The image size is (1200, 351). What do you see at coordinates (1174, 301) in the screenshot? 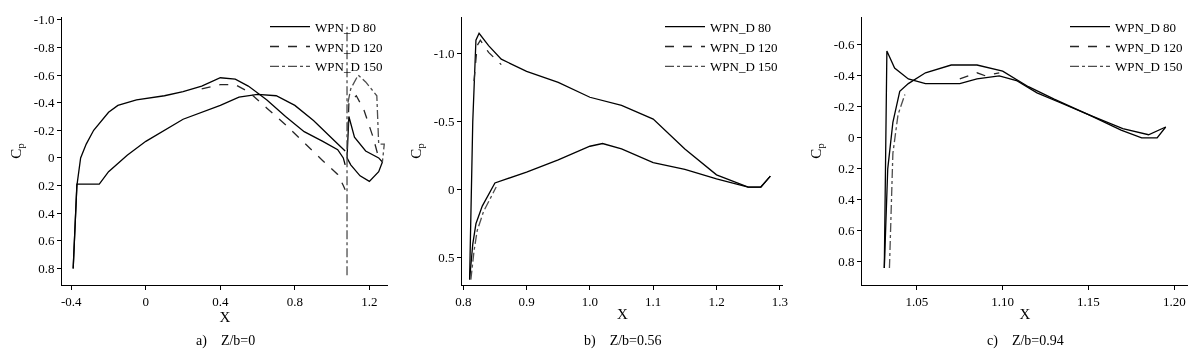
I see `x-tick-label: 1.20` at bounding box center [1174, 301].